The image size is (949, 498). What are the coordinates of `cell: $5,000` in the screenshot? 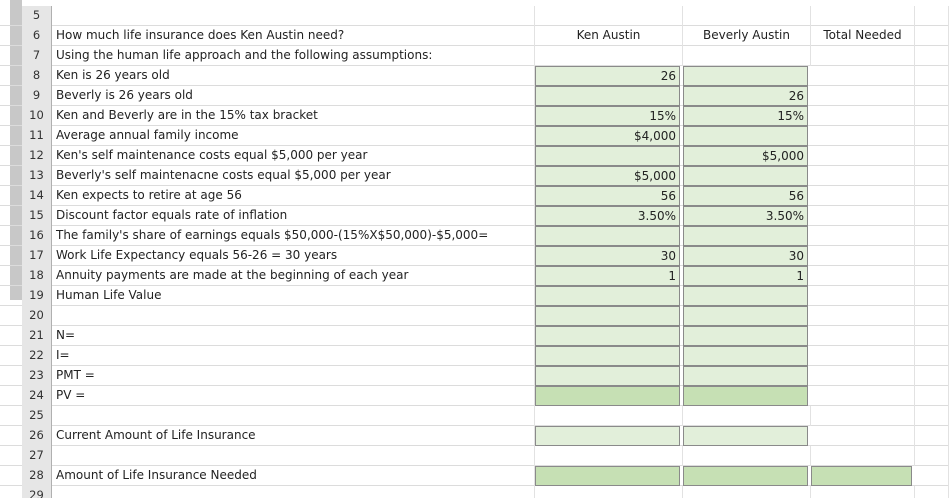 It's located at (607, 176).